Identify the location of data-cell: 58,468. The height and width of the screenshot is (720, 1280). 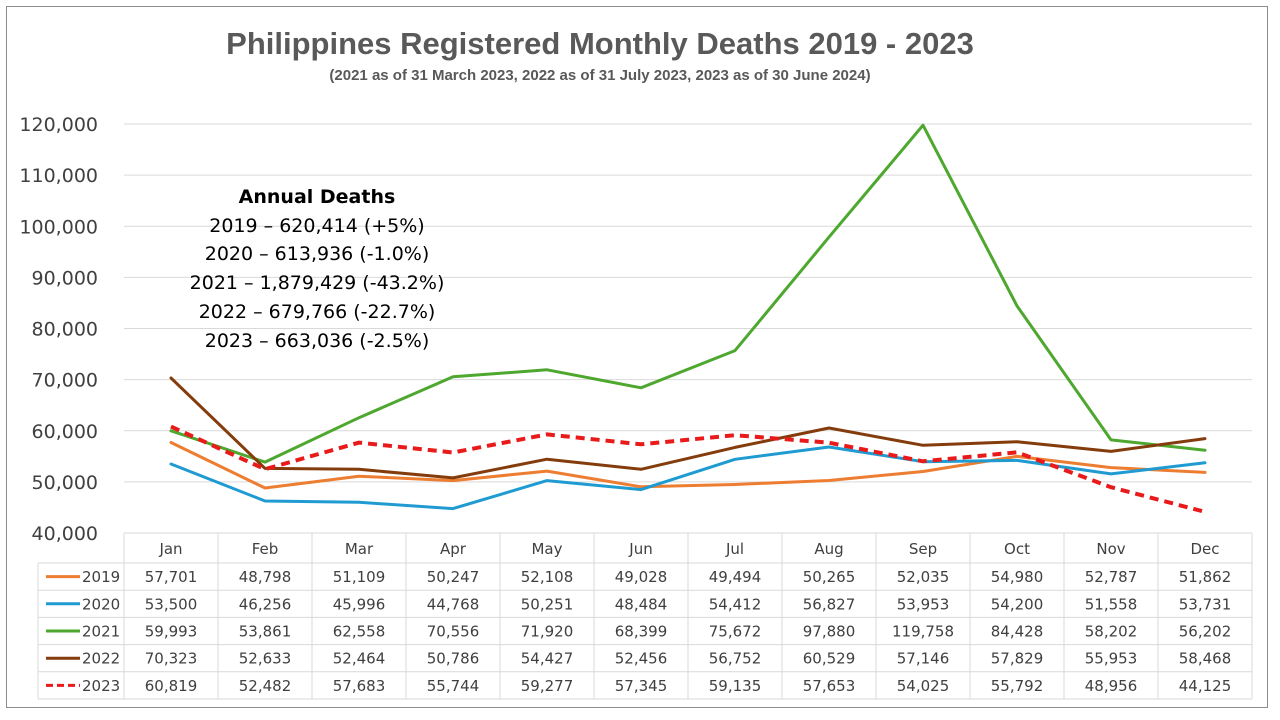
(1205, 659).